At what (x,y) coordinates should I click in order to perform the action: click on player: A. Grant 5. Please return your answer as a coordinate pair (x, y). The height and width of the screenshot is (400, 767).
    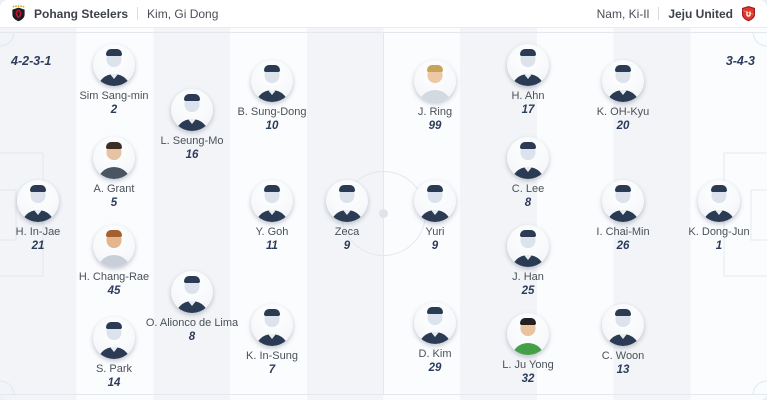
    Looking at the image, I should click on (114, 173).